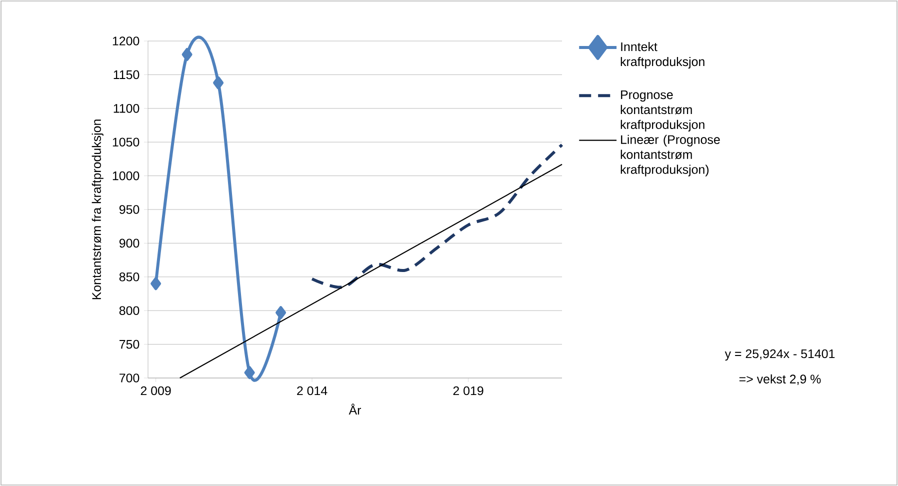 The image size is (898, 486). Describe the element at coordinates (312, 391) in the screenshot. I see `x-tick-label: 2 014` at that location.